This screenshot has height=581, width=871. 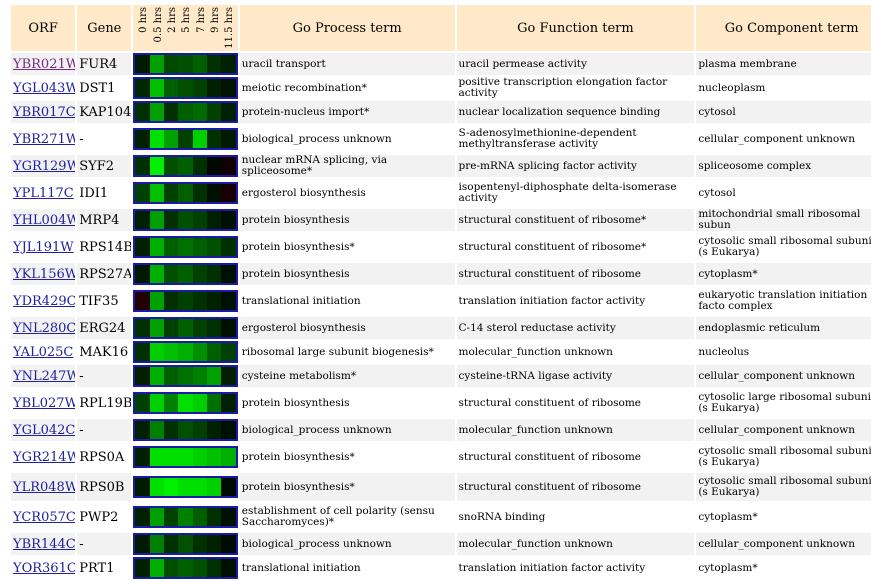 I want to click on gene-cell: FUR4, so click(x=104, y=64).